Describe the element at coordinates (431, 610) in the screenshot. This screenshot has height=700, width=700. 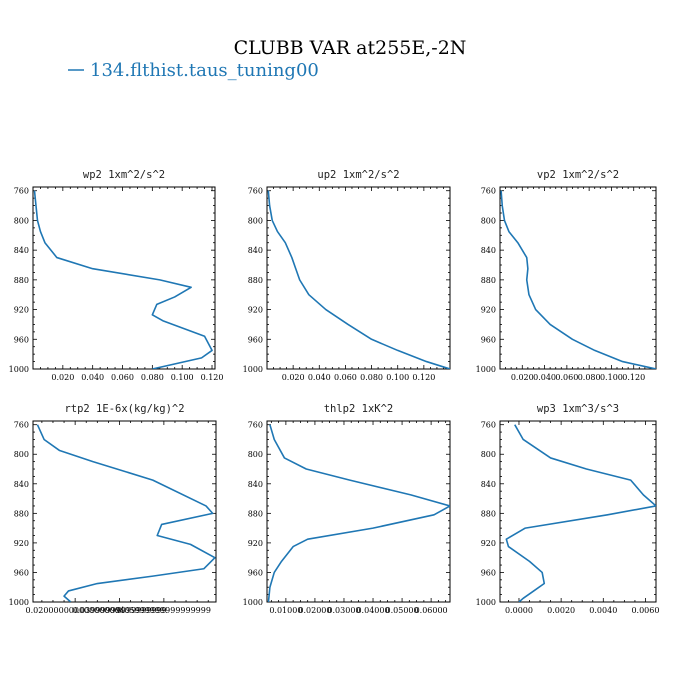
I see `x-tick-label: 0.06000` at that location.